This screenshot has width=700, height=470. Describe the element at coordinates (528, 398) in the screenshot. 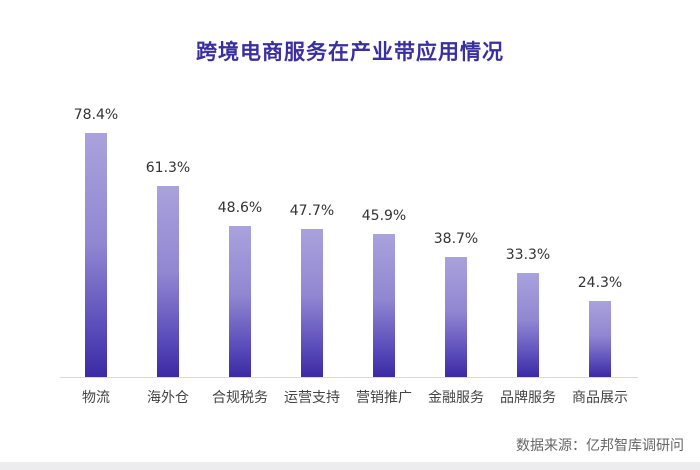

I see `x-axis-category-label: 品牌服务` at that location.